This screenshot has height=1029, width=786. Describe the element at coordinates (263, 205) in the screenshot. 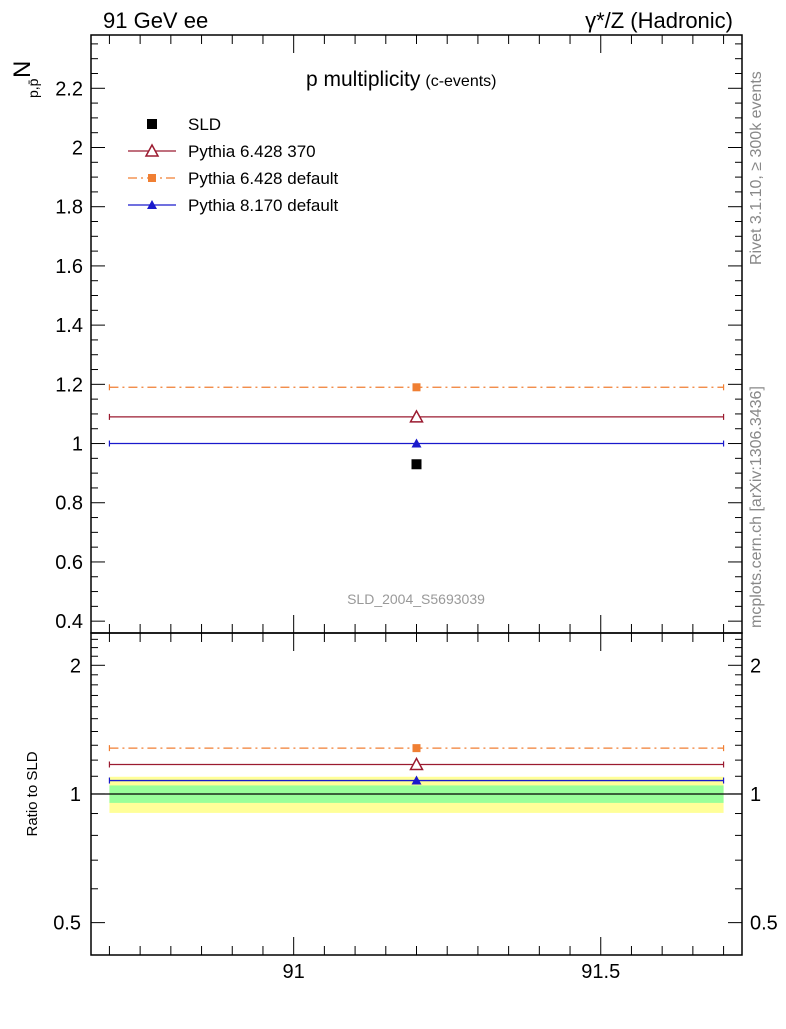

I see `legend-entry-label: Pythia 8.170 default` at that location.